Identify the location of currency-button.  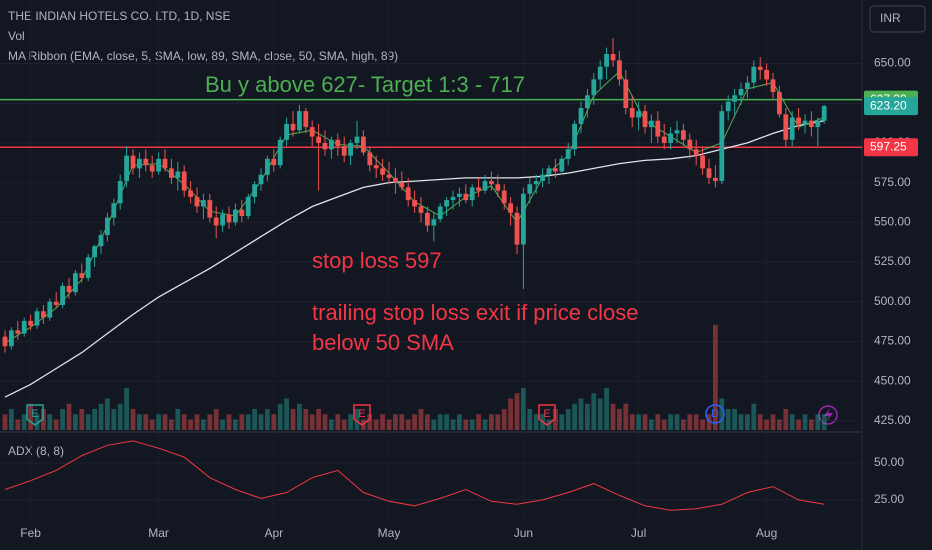
(897, 19).